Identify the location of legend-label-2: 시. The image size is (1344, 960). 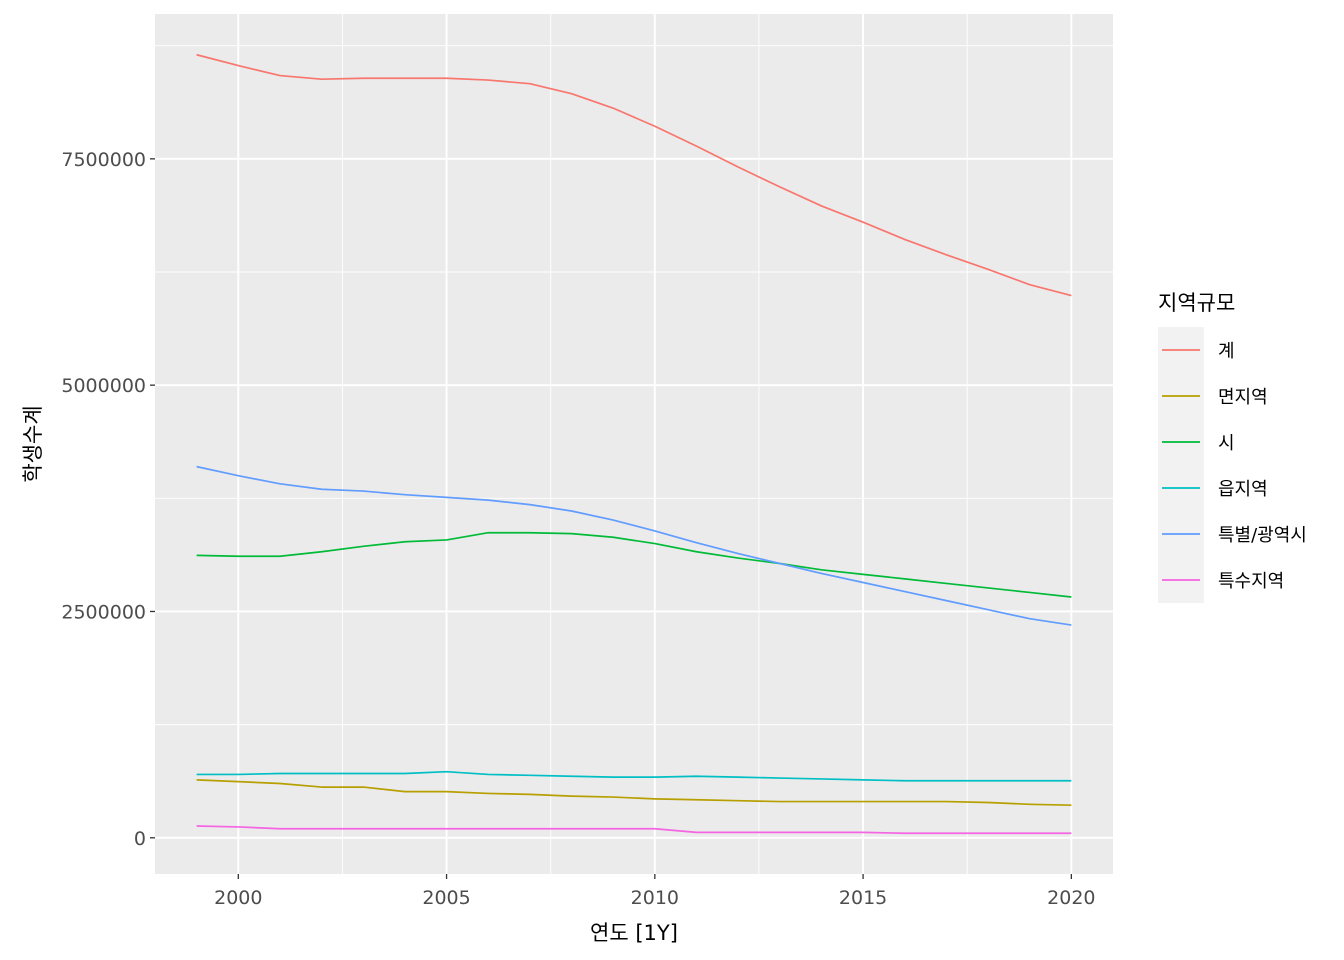
(1226, 443).